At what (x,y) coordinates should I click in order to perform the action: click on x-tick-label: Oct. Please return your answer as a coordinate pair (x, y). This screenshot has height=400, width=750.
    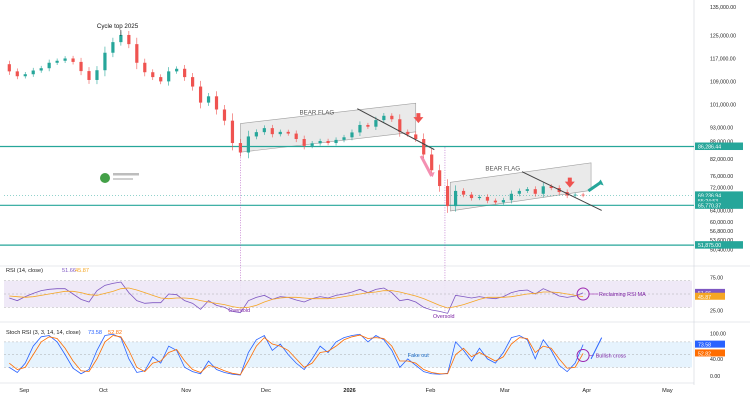
    Looking at the image, I should click on (103, 391).